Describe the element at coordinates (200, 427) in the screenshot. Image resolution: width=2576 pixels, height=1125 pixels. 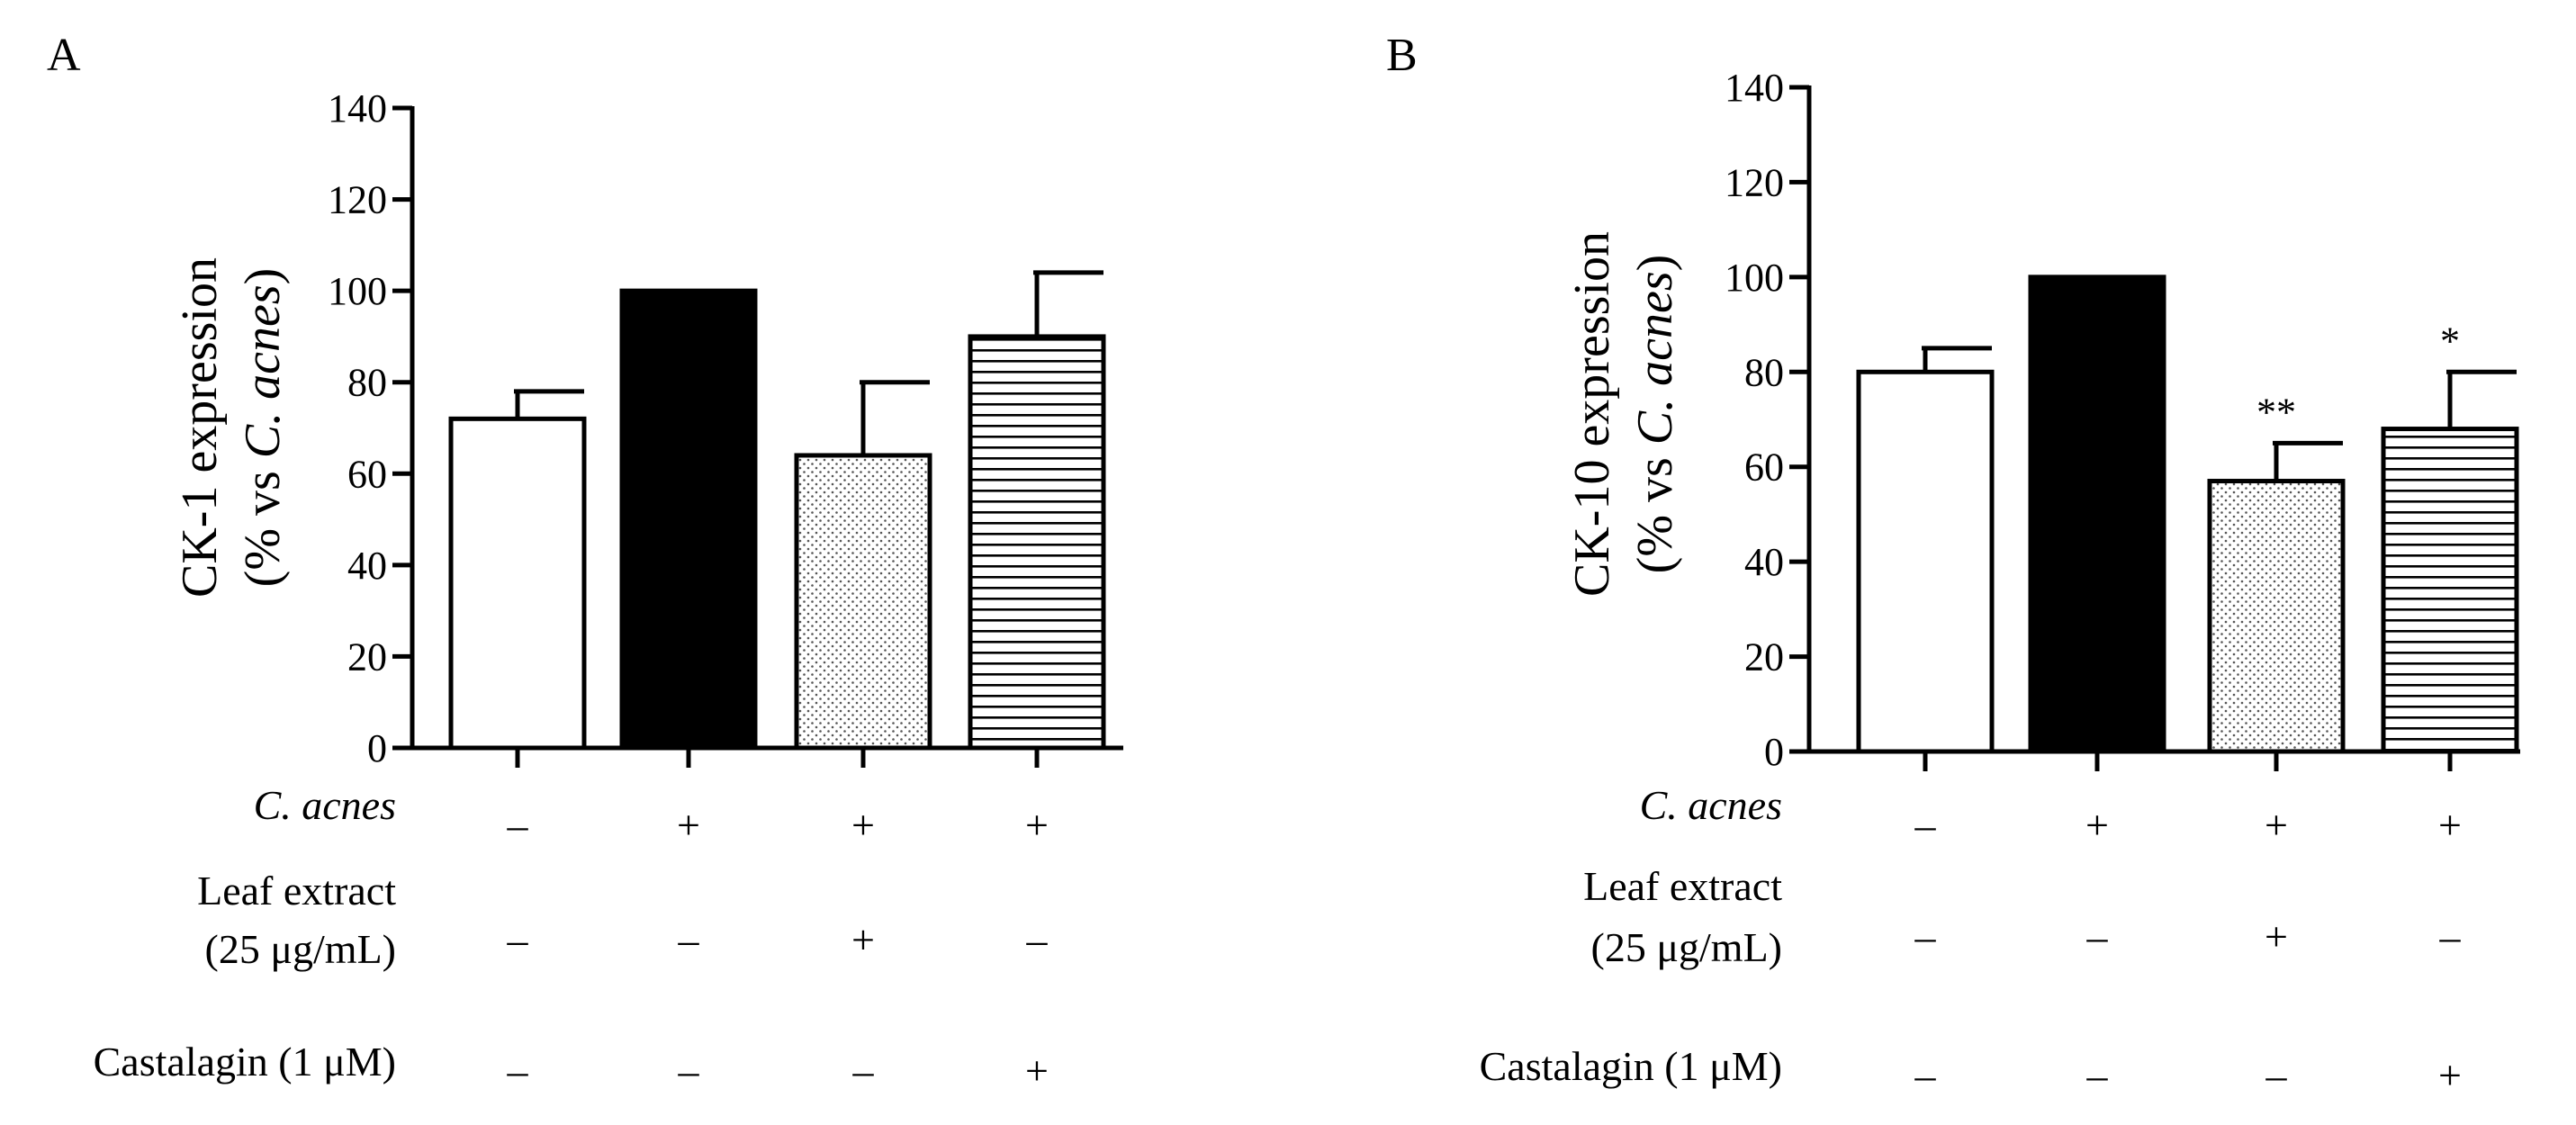
I see `y-axis-title: CK-1 expression` at that location.